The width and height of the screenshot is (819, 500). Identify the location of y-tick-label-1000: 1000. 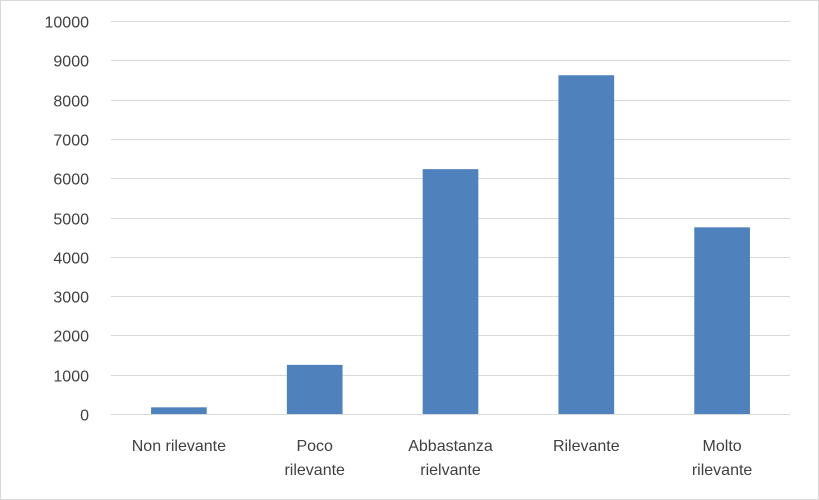
(71, 377).